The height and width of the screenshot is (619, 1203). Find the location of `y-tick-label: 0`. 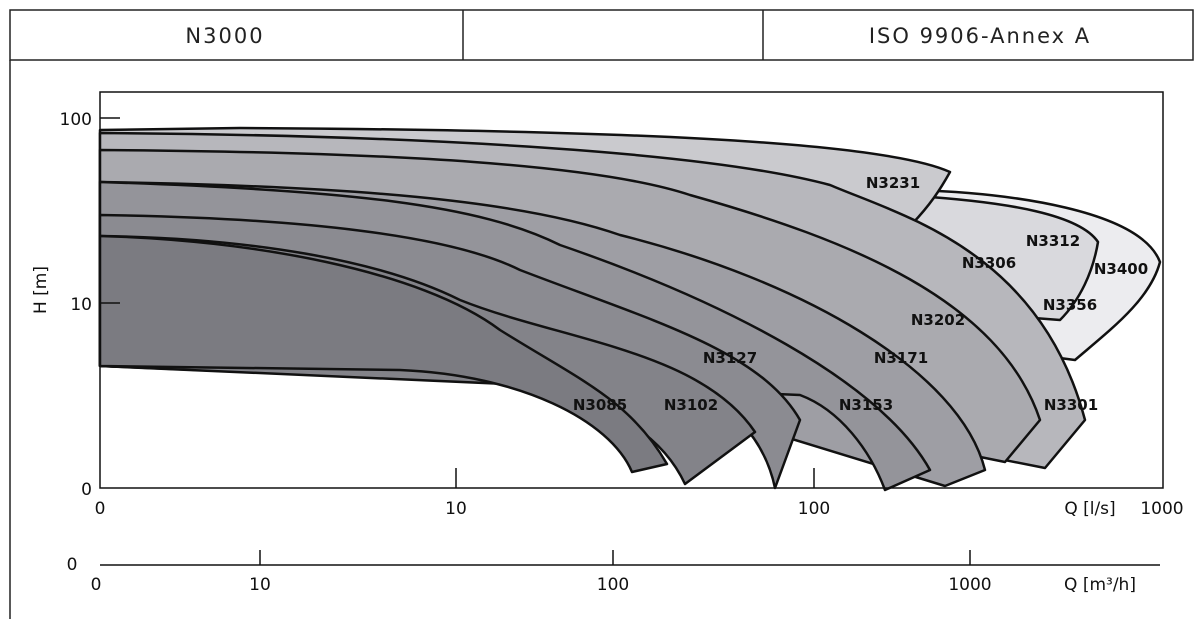

y-tick-label: 0 is located at coordinates (86, 490).